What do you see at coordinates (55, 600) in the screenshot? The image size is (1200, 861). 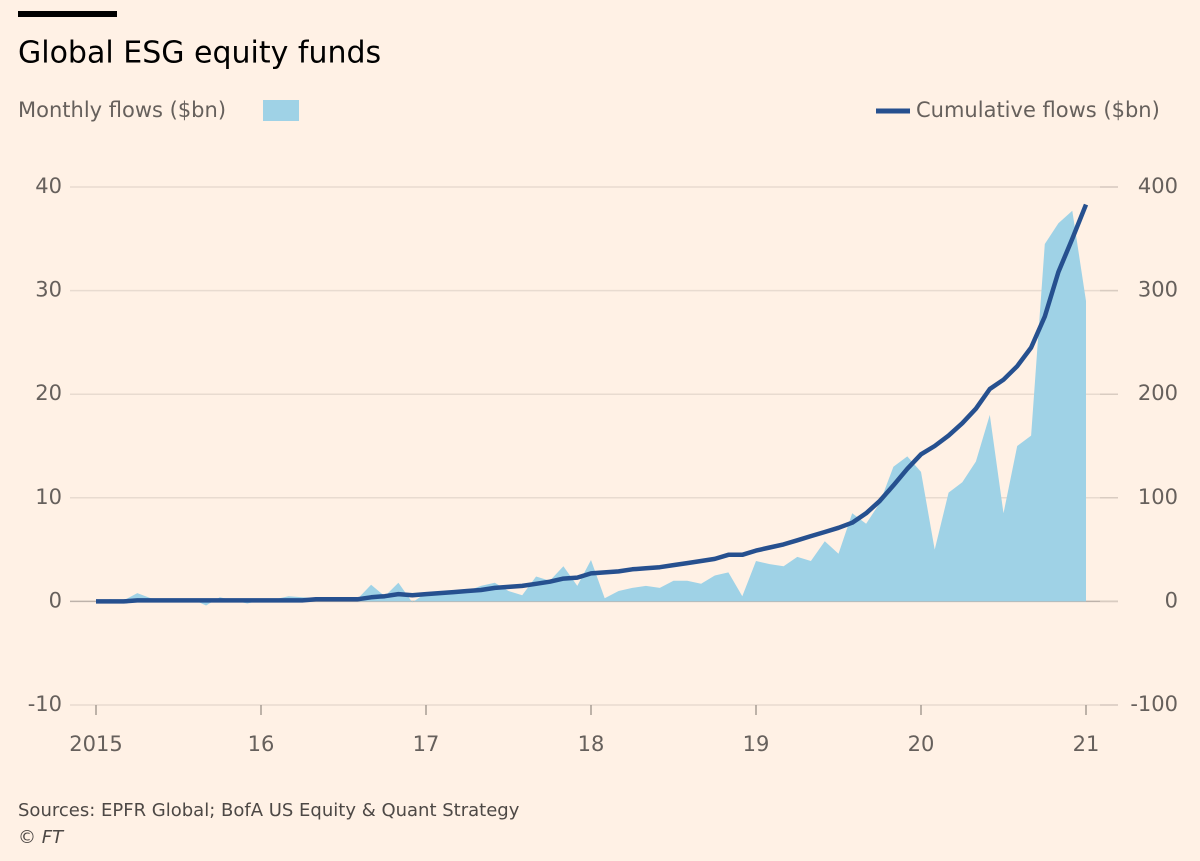 I see `y-tick-label: 0` at bounding box center [55, 600].